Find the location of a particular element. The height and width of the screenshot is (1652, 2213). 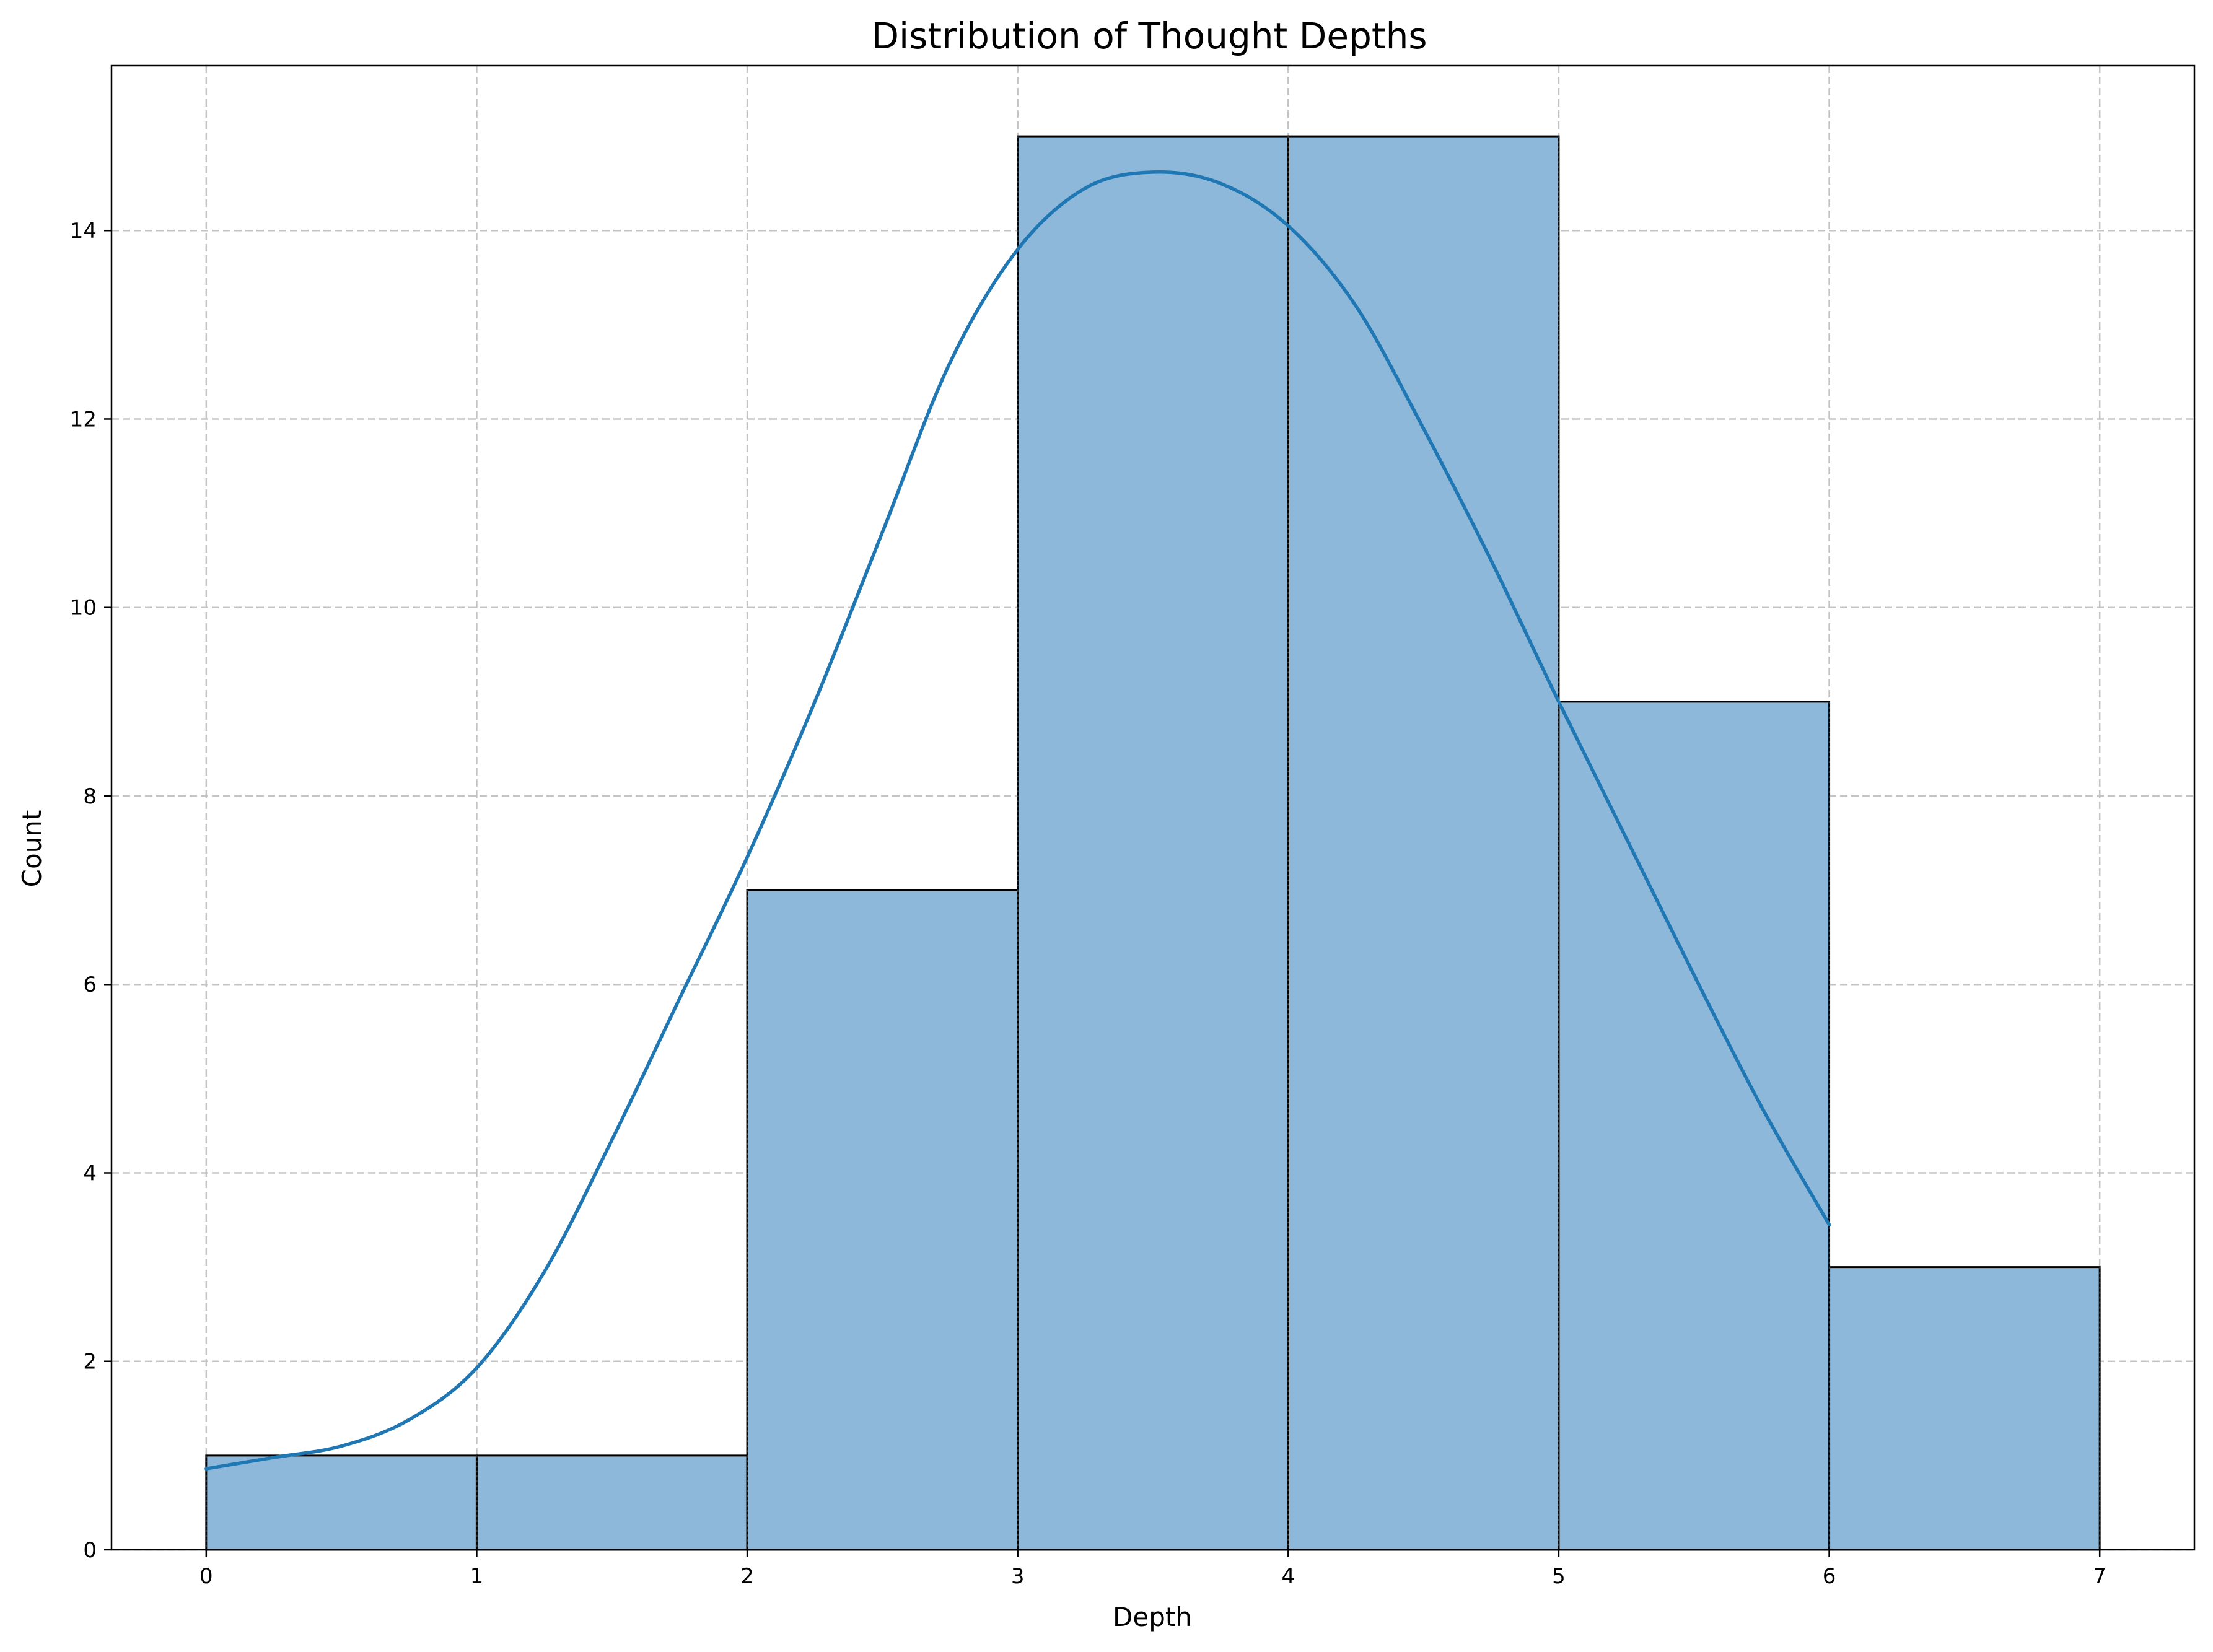

x-tick-label: 5 is located at coordinates (1559, 1576).